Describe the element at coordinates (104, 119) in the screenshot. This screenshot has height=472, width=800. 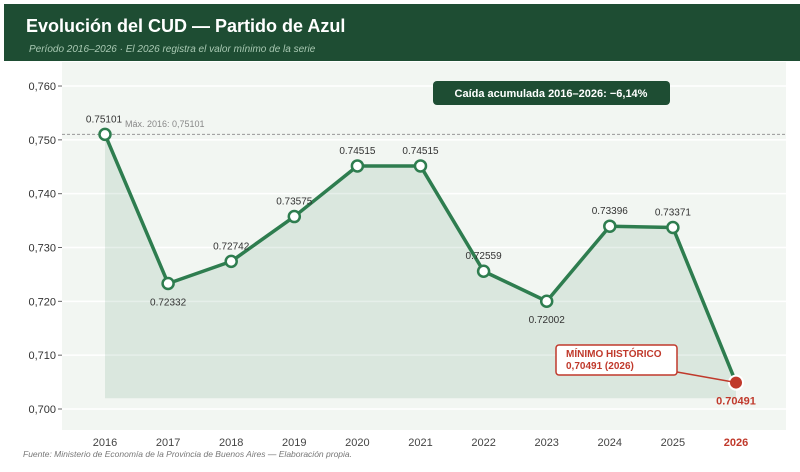
I see `data-label: 0.75101` at that location.